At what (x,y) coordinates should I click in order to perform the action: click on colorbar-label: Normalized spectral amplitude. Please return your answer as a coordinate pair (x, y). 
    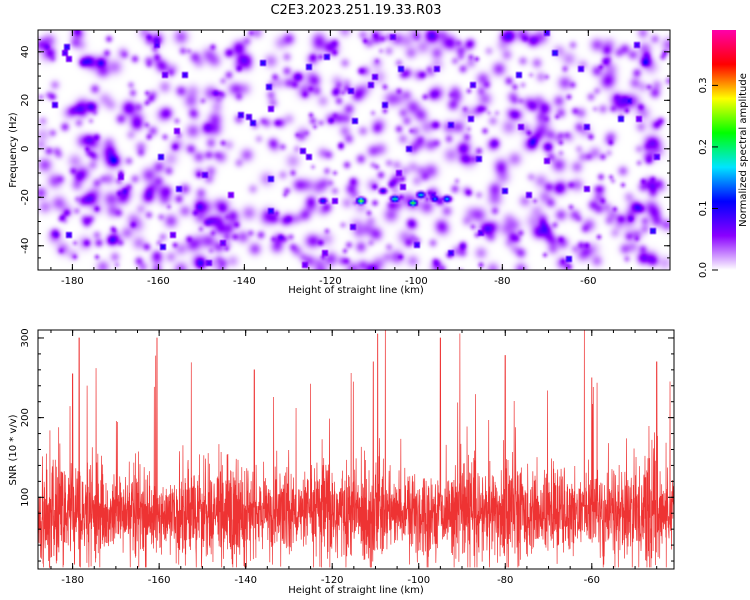
    Looking at the image, I should click on (743, 150).